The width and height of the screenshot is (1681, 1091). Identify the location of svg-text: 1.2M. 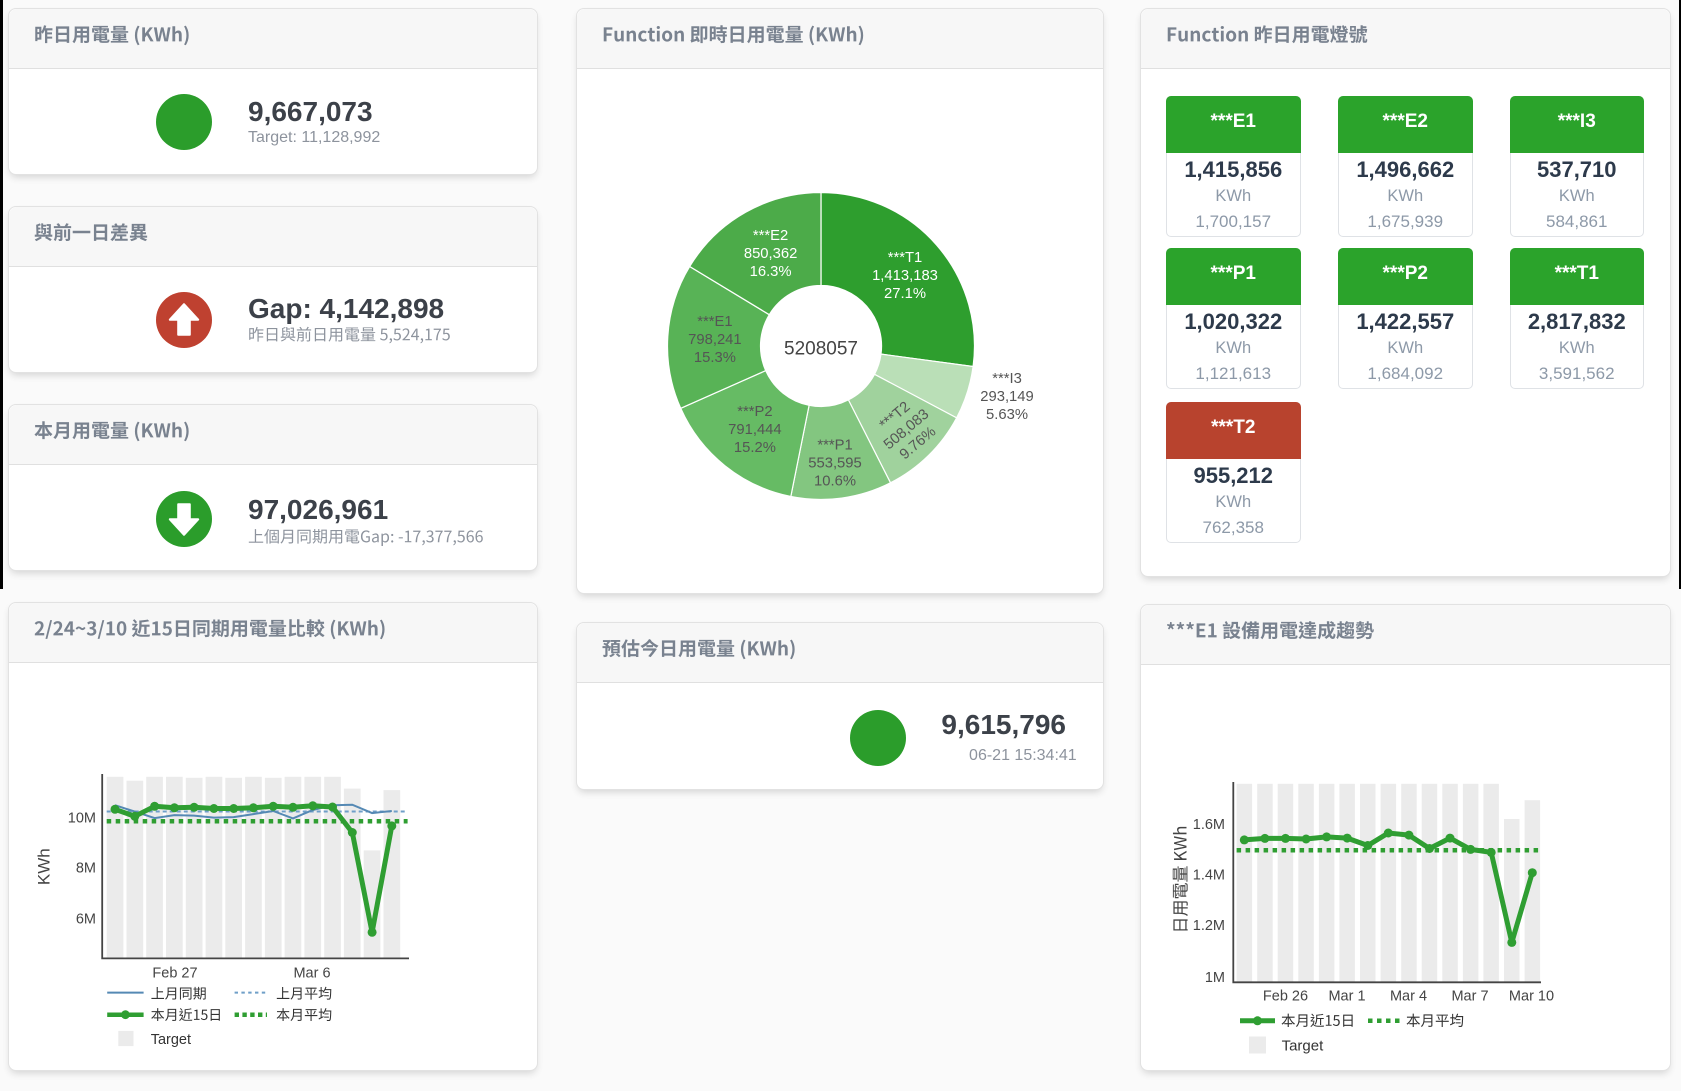
(1209, 926).